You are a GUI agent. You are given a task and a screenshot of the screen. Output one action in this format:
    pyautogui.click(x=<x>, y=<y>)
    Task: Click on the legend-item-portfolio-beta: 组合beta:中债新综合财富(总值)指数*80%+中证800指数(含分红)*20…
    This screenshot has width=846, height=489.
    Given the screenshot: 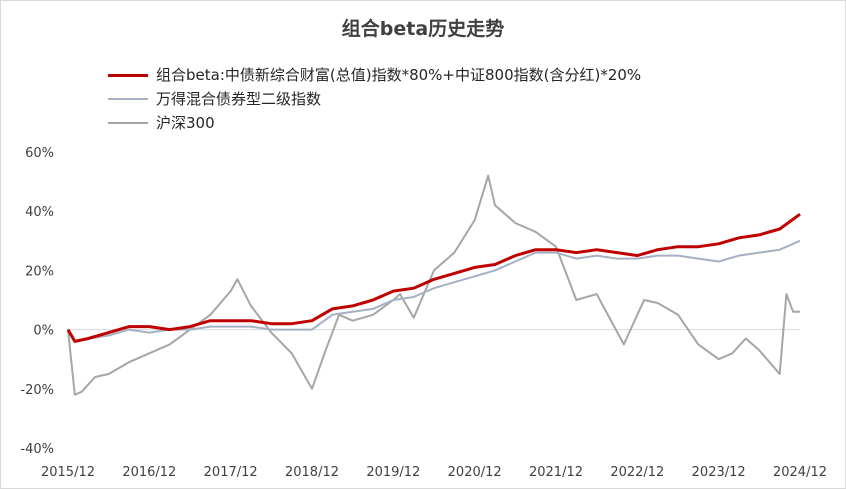 What is the action you would take?
    pyautogui.click(x=374, y=75)
    